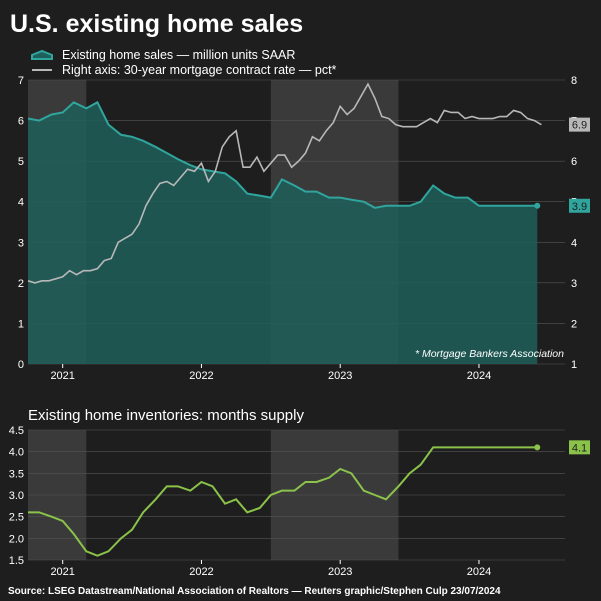 This screenshot has width=601, height=601. I want to click on top-chart-y-tick-label: 3, so click(21, 243).